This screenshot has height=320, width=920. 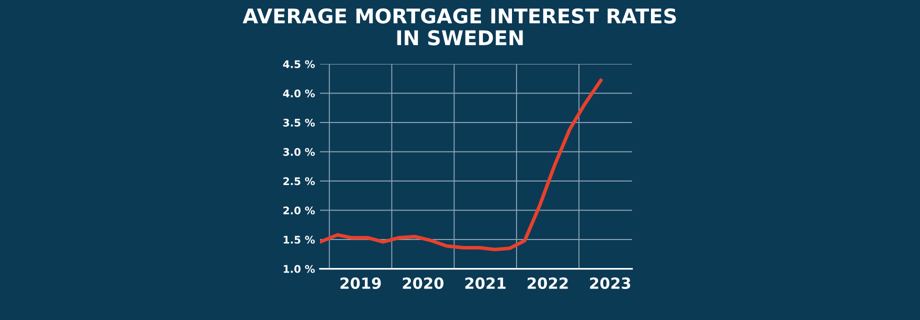 What do you see at coordinates (299, 269) in the screenshot?
I see `y-tick-label: 1.0 %` at bounding box center [299, 269].